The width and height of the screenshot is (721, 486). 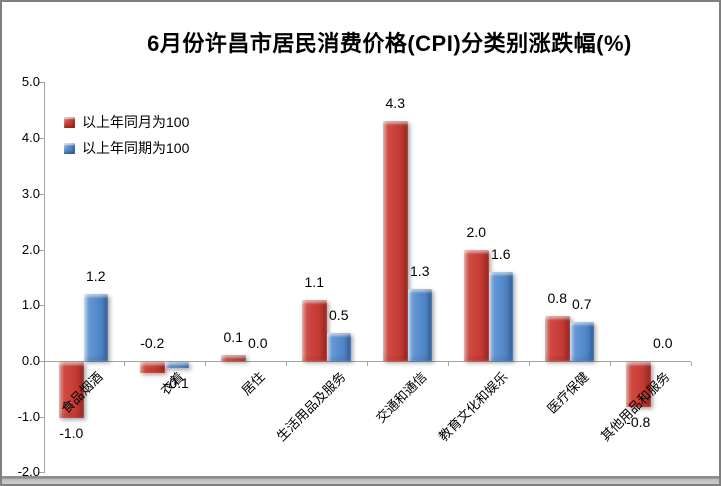 What do you see at coordinates (96, 276) in the screenshot?
I see `value-label: 1.2` at bounding box center [96, 276].